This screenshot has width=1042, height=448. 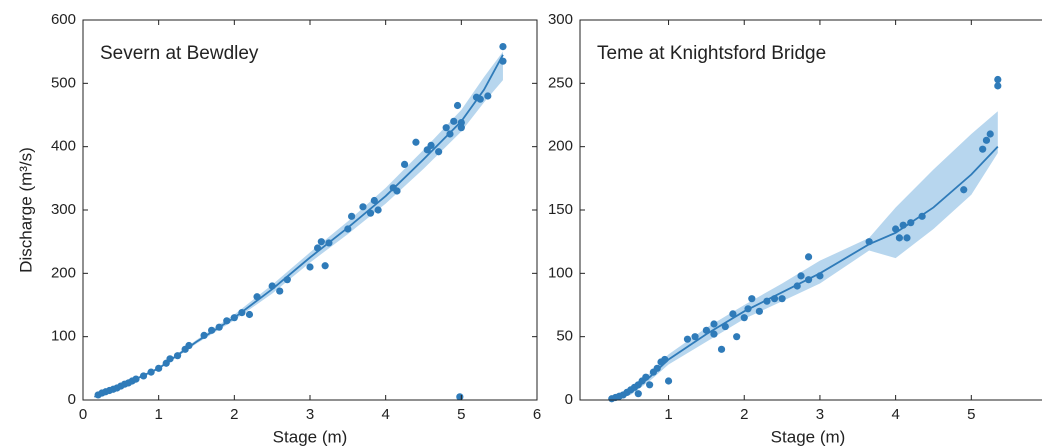 I want to click on x-tick-label: 6, so click(x=537, y=414).